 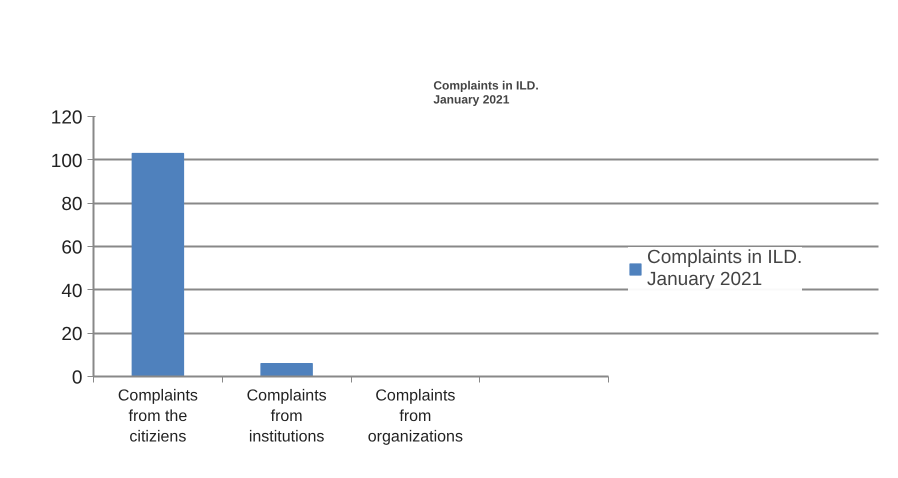 What do you see at coordinates (415, 417) in the screenshot?
I see `x-tick-label: Complaints from organizations` at bounding box center [415, 417].